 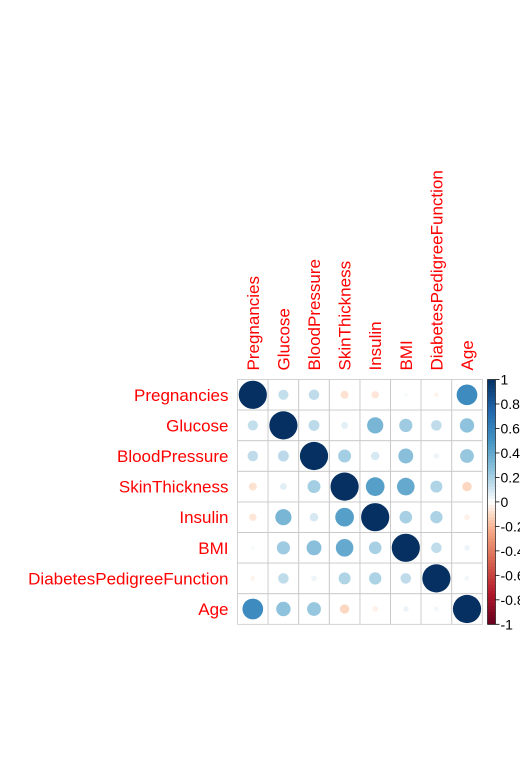 I want to click on corr-circle-Glucose-BloodPressure, so click(x=314, y=425).